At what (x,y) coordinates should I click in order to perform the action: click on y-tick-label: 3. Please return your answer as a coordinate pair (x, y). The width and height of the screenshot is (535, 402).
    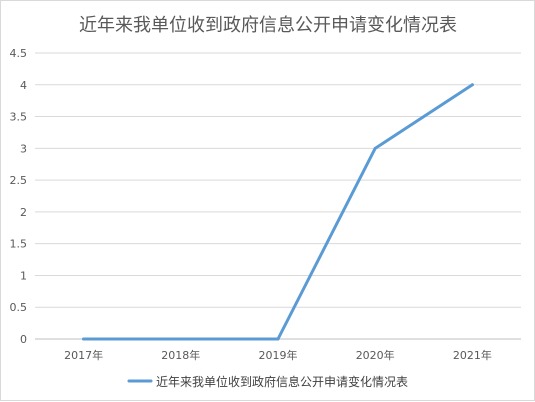
    Looking at the image, I should click on (23, 148).